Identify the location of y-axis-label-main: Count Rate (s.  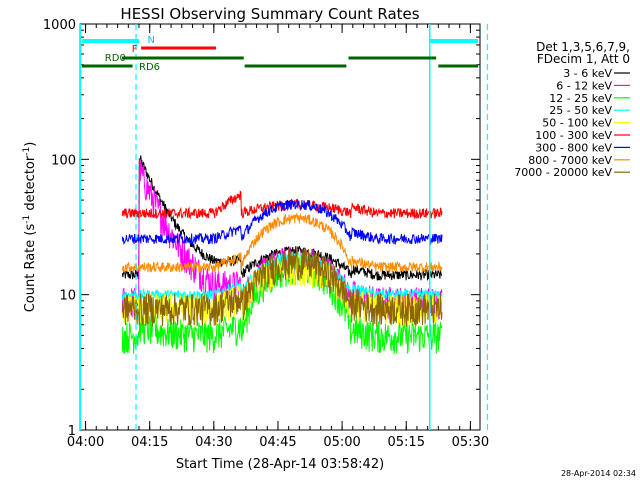
(30, 268).